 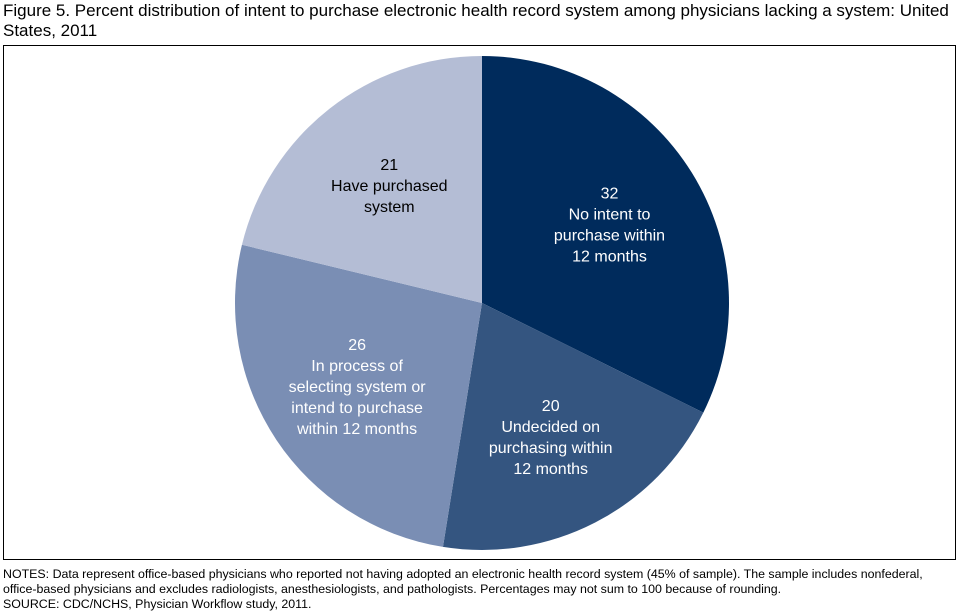 What do you see at coordinates (550, 427) in the screenshot?
I see `slice-category-label: Undecided on` at bounding box center [550, 427].